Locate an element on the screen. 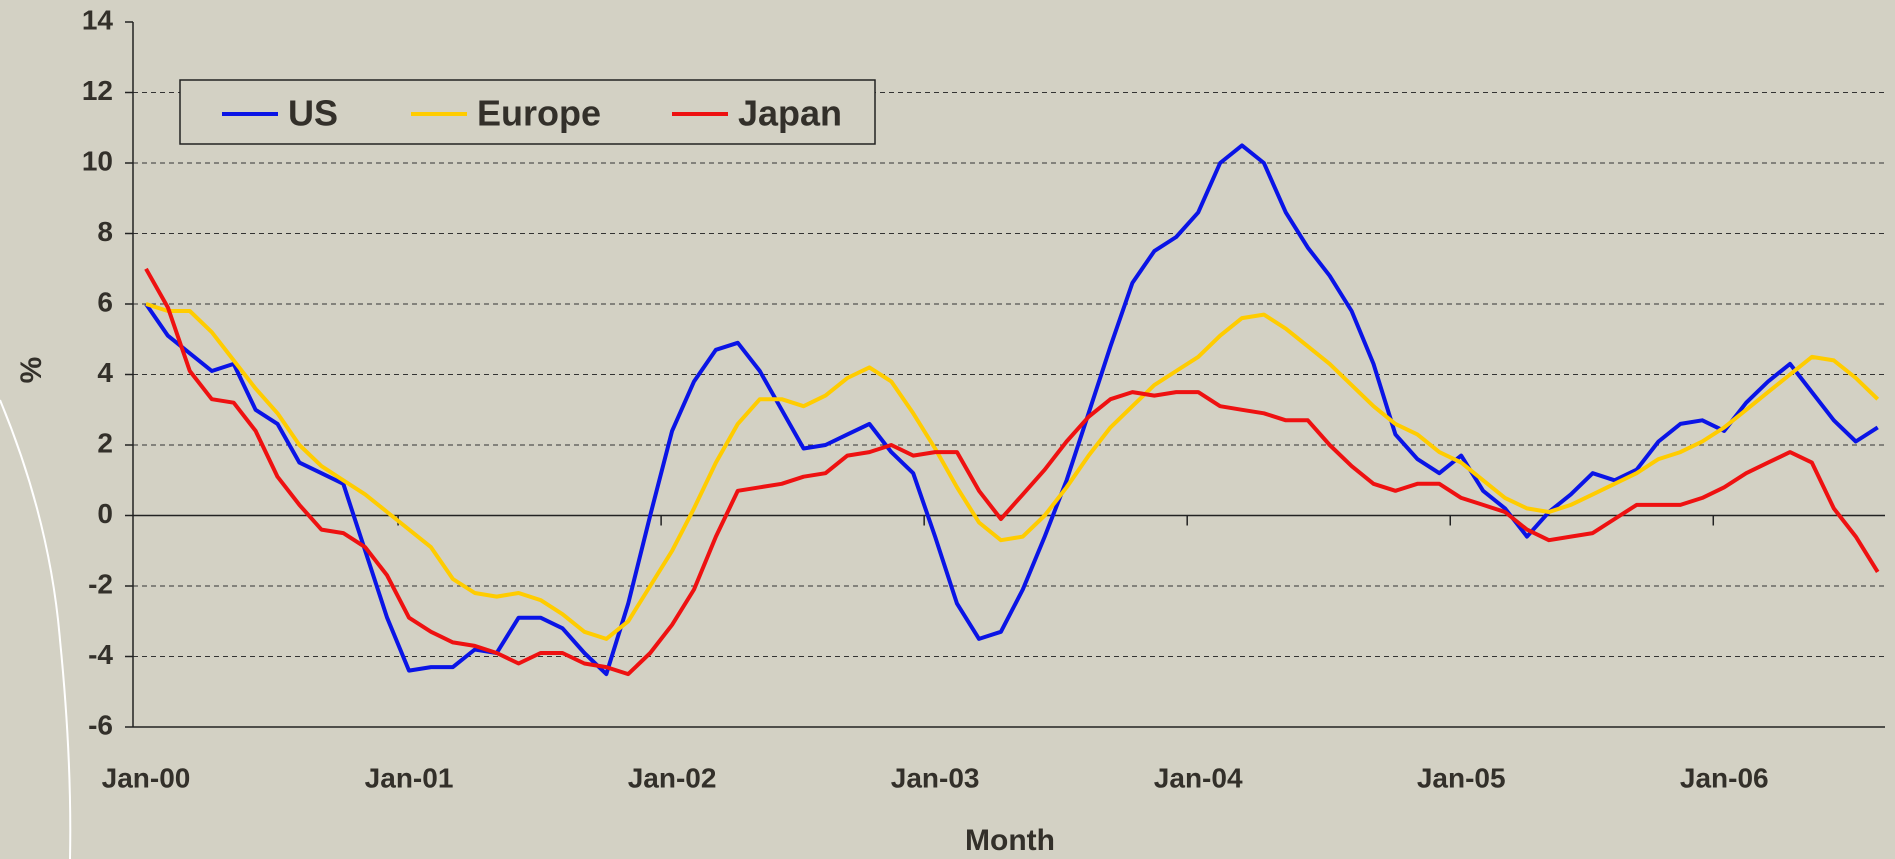 This screenshot has width=1895, height=859. x-tick-label: Jan-02 is located at coordinates (672, 777).